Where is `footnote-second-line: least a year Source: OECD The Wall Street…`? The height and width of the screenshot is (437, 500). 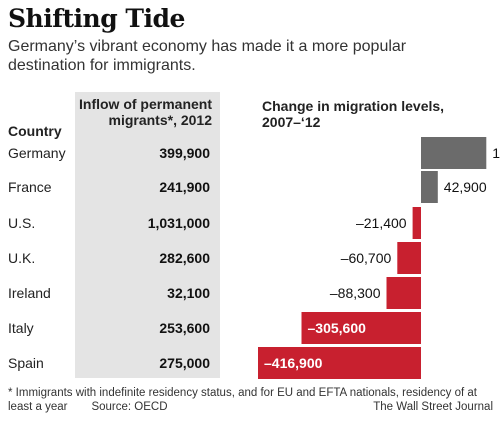 footnote-second-line: least a year Source: OECD The Wall Street… is located at coordinates (250, 407).